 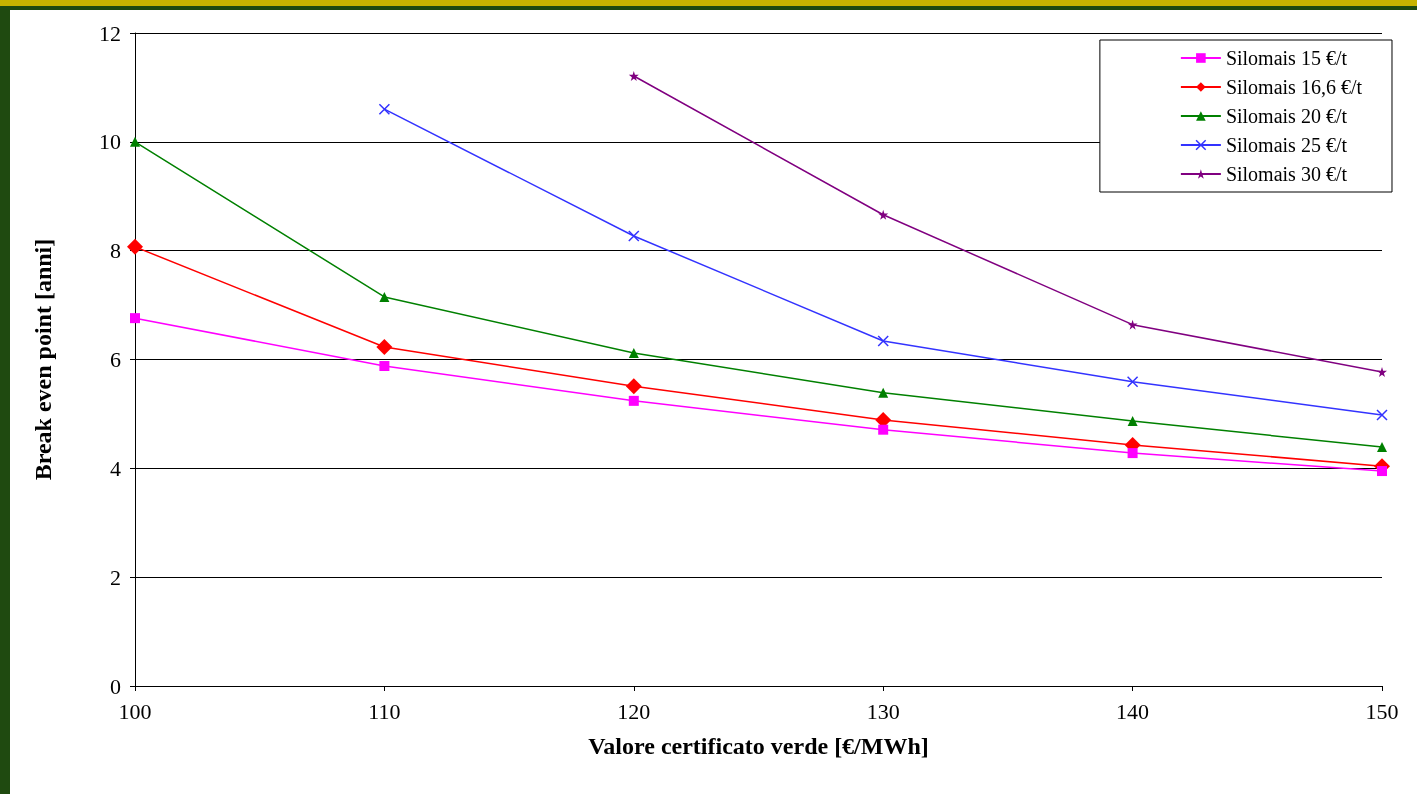 What do you see at coordinates (110, 142) in the screenshot?
I see `y-tick-label: 10` at bounding box center [110, 142].